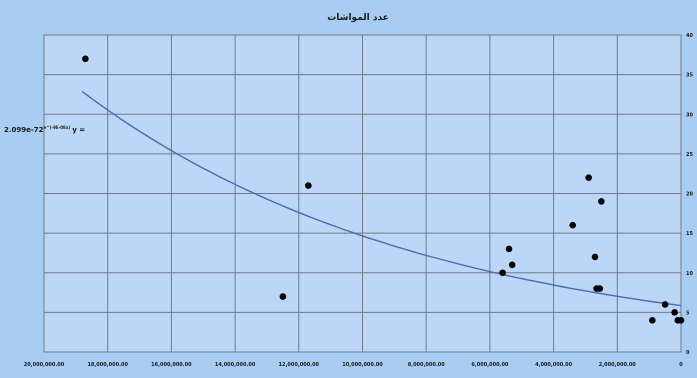 This screenshot has height=378, width=697. What do you see at coordinates (688, 313) in the screenshot?
I see `y-tick-label: 5` at bounding box center [688, 313].